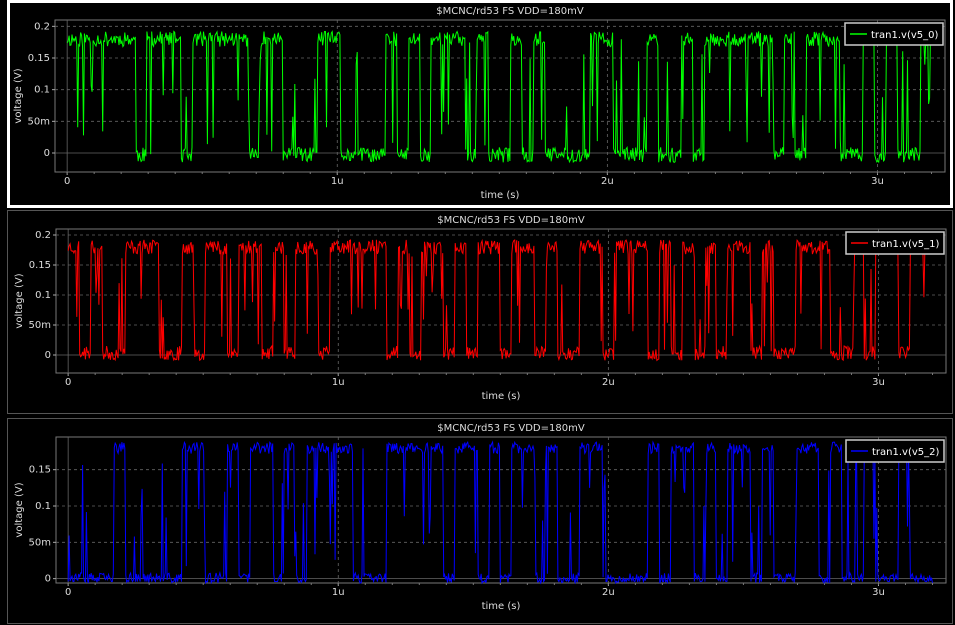  What do you see at coordinates (905, 35) in the screenshot?
I see `legend-entry: tran1.v(v5_0)` at bounding box center [905, 35].